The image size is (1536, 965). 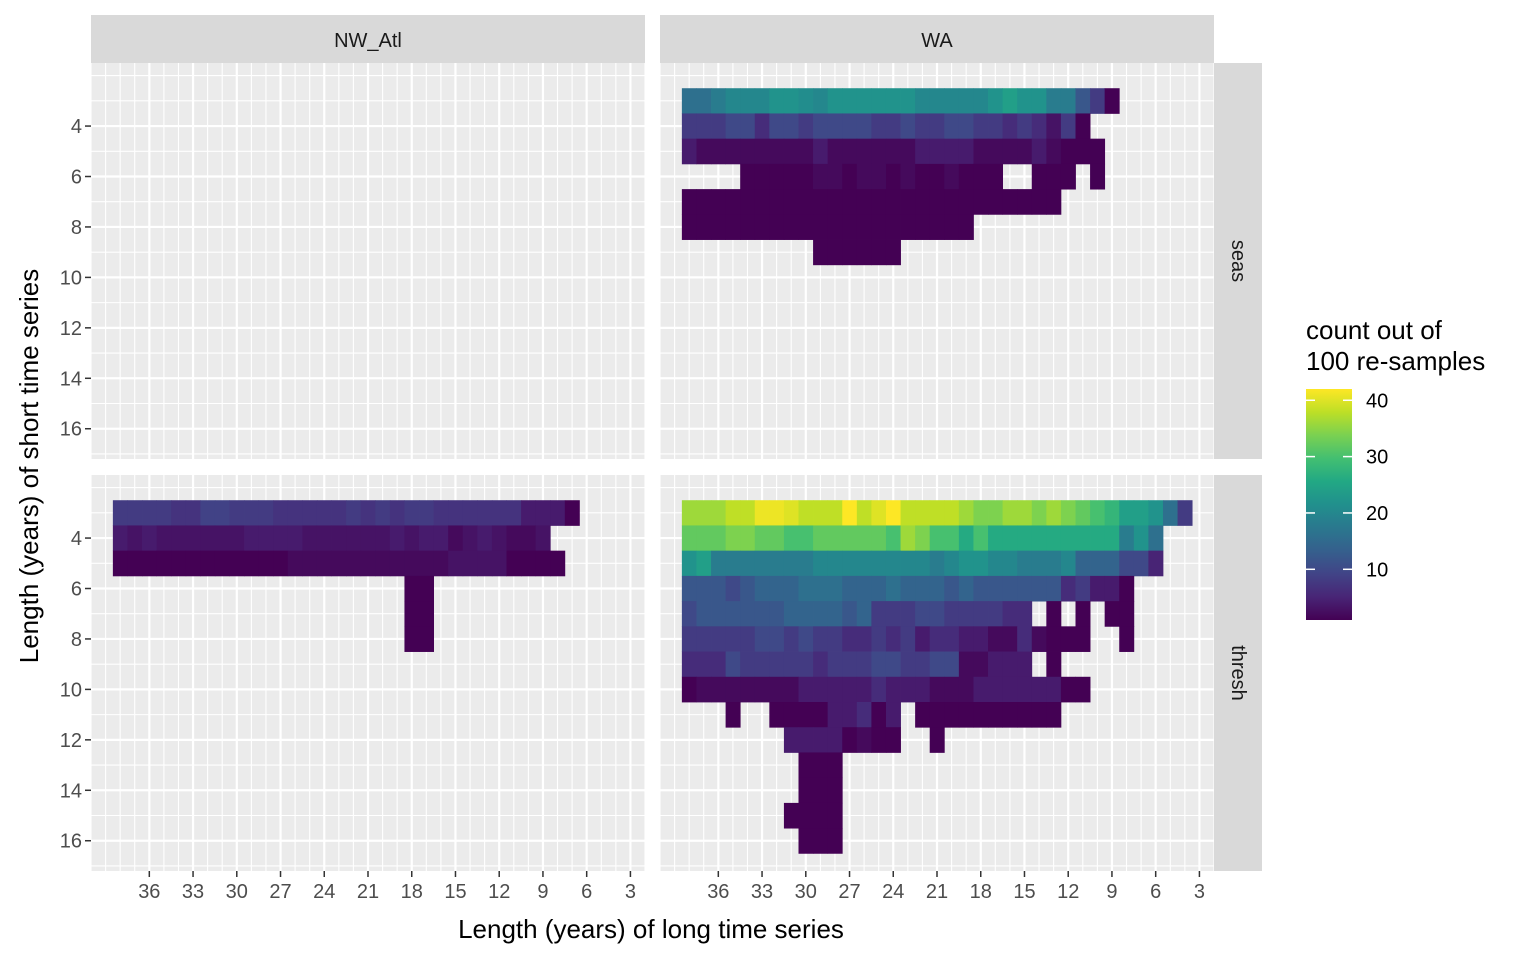 I want to click on strip-label: NW_Atl, so click(x=368, y=41).